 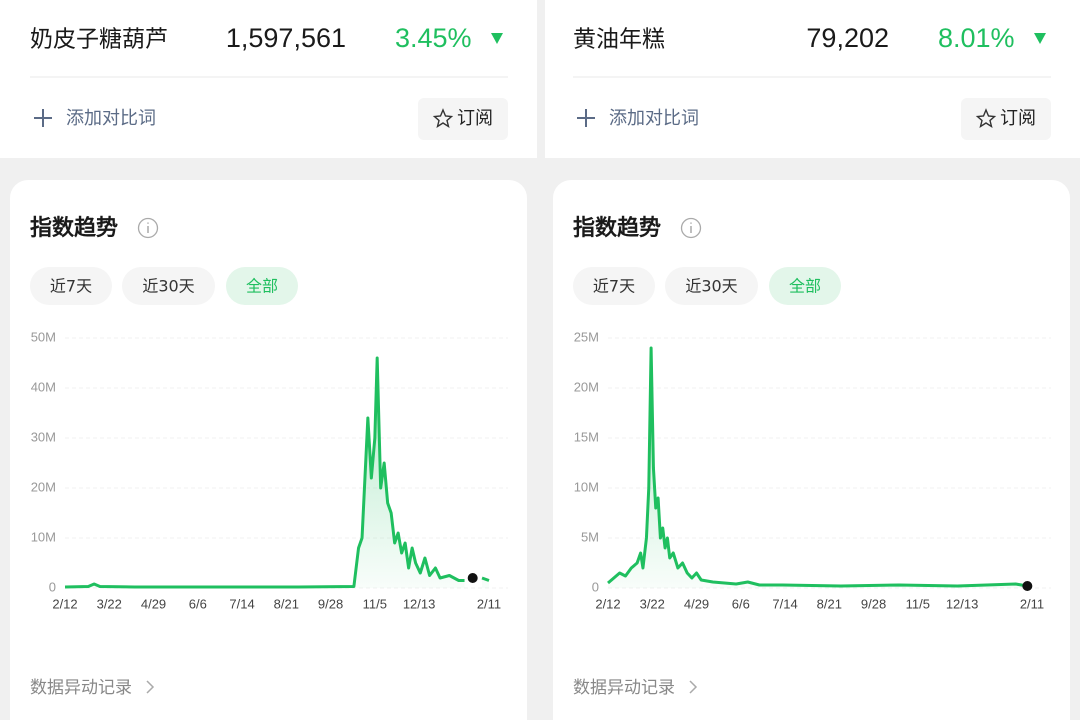 I want to click on y-tick-label: 30M, so click(x=43, y=436).